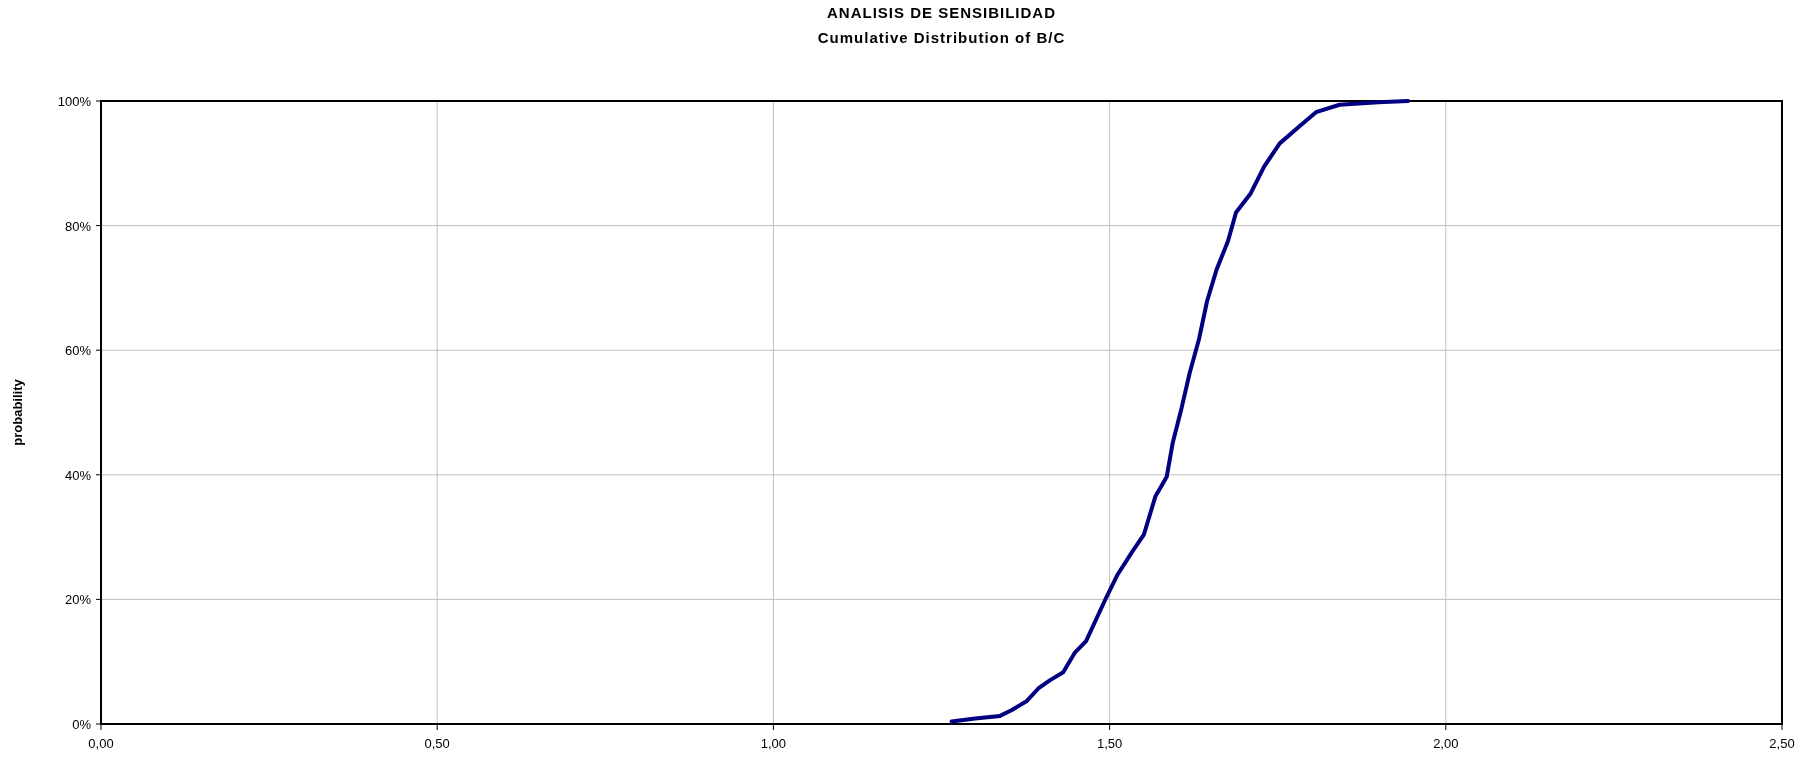 The width and height of the screenshot is (1803, 763). Describe the element at coordinates (78, 475) in the screenshot. I see `y-tick-label: 40%` at that location.